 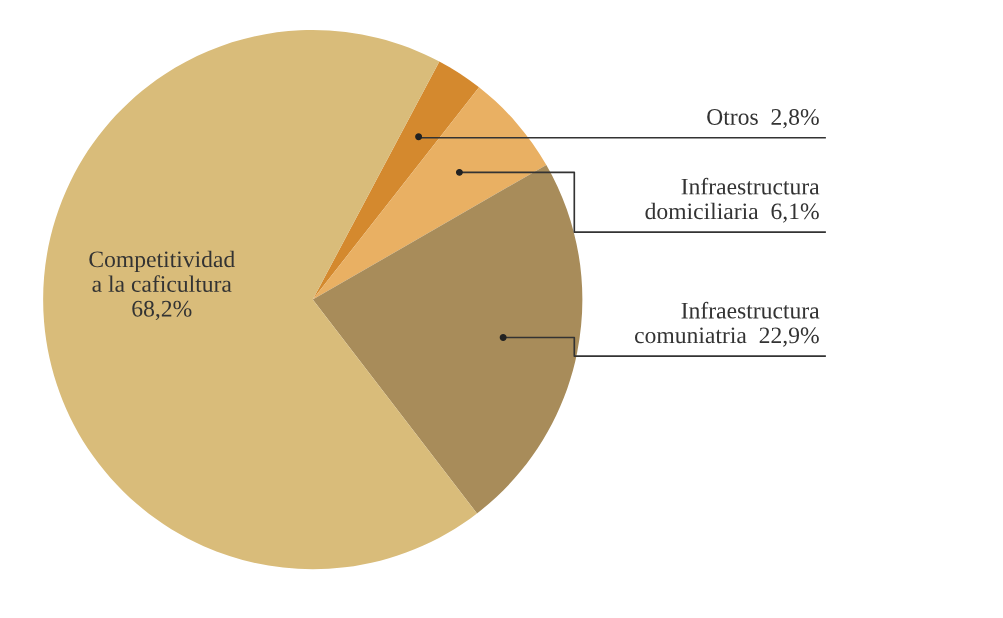 What do you see at coordinates (732, 200) in the screenshot?
I see `slice-label: Infraestructura domiciliaria 6,1%` at bounding box center [732, 200].